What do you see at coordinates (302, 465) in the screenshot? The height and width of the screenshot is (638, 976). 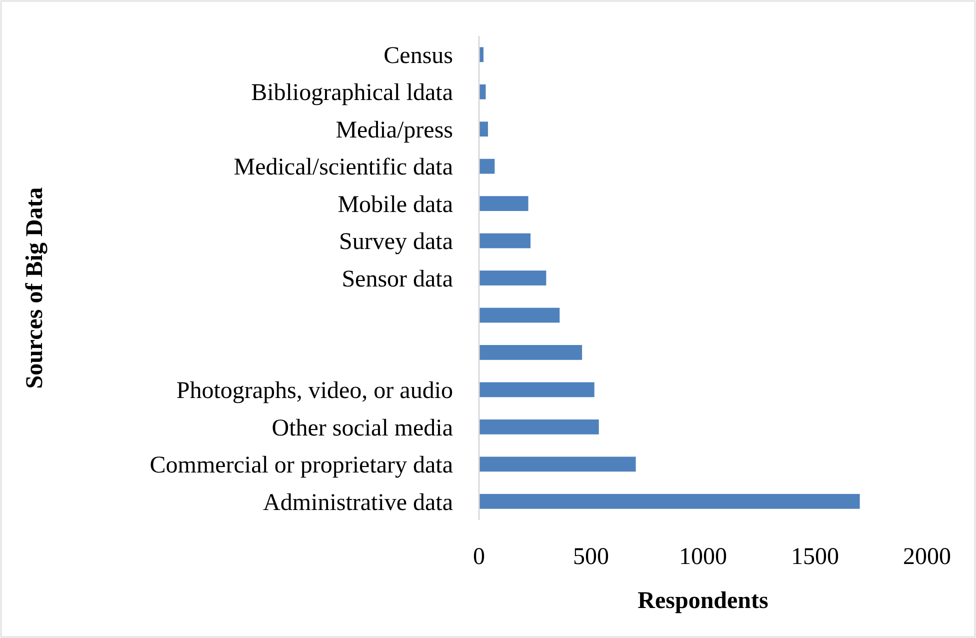 I see `y-tick-label: Commercial or proprietary data` at bounding box center [302, 465].